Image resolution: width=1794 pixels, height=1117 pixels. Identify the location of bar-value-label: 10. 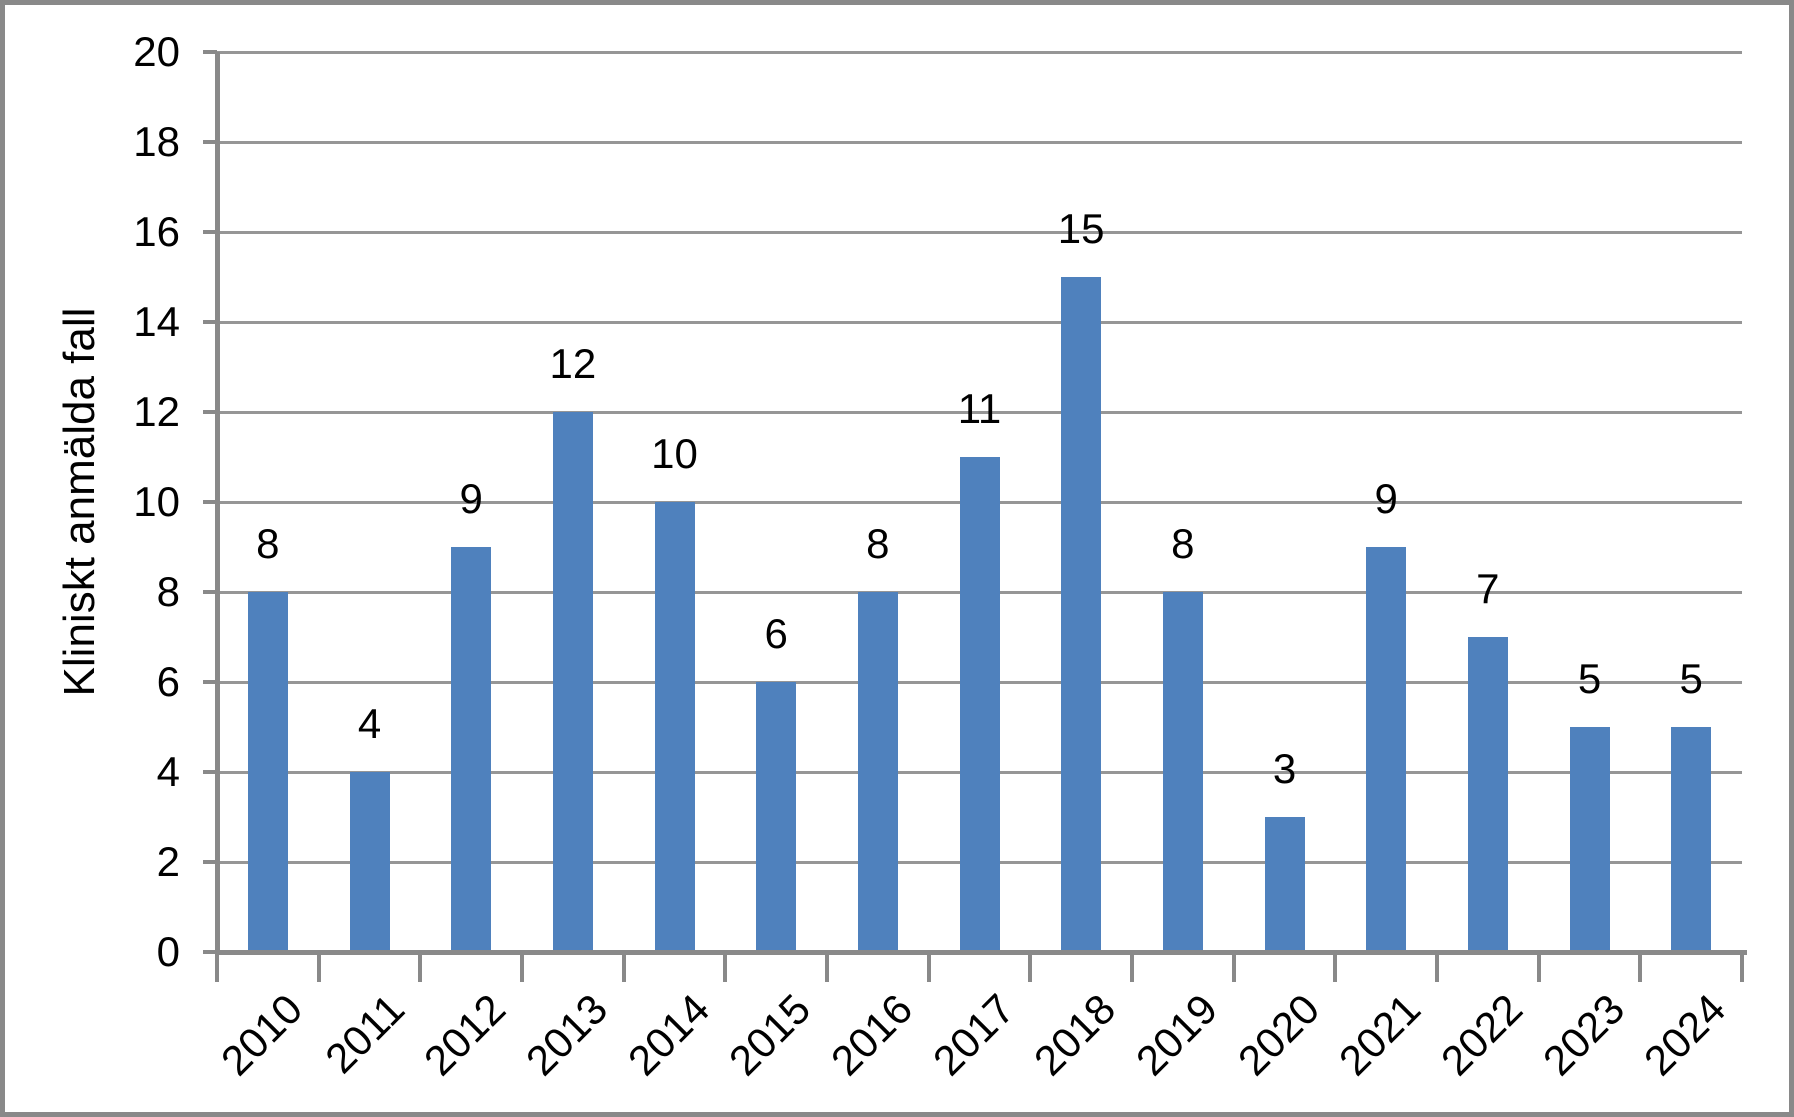
(674, 453).